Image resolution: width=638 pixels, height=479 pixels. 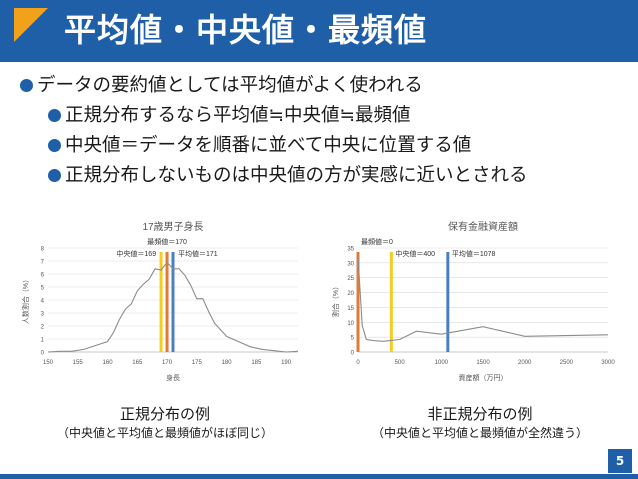 I want to click on slide-title: 平均値・中央値・最頻値, so click(x=246, y=30).